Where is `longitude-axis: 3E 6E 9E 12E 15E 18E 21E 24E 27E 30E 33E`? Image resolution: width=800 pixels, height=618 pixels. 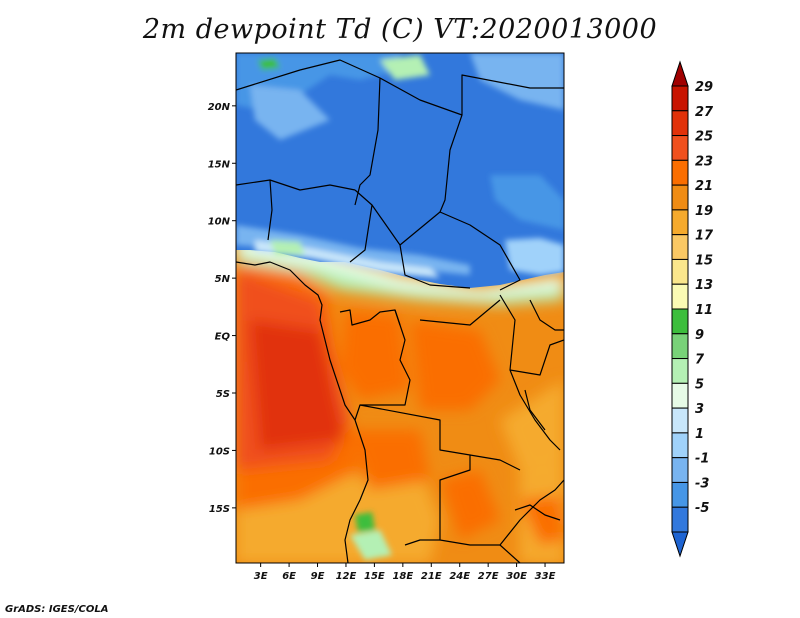
longitude-axis: 3E 6E 9E 12E 15E 18E 21E 24E 27E 30E 33E is located at coordinates (405, 572).